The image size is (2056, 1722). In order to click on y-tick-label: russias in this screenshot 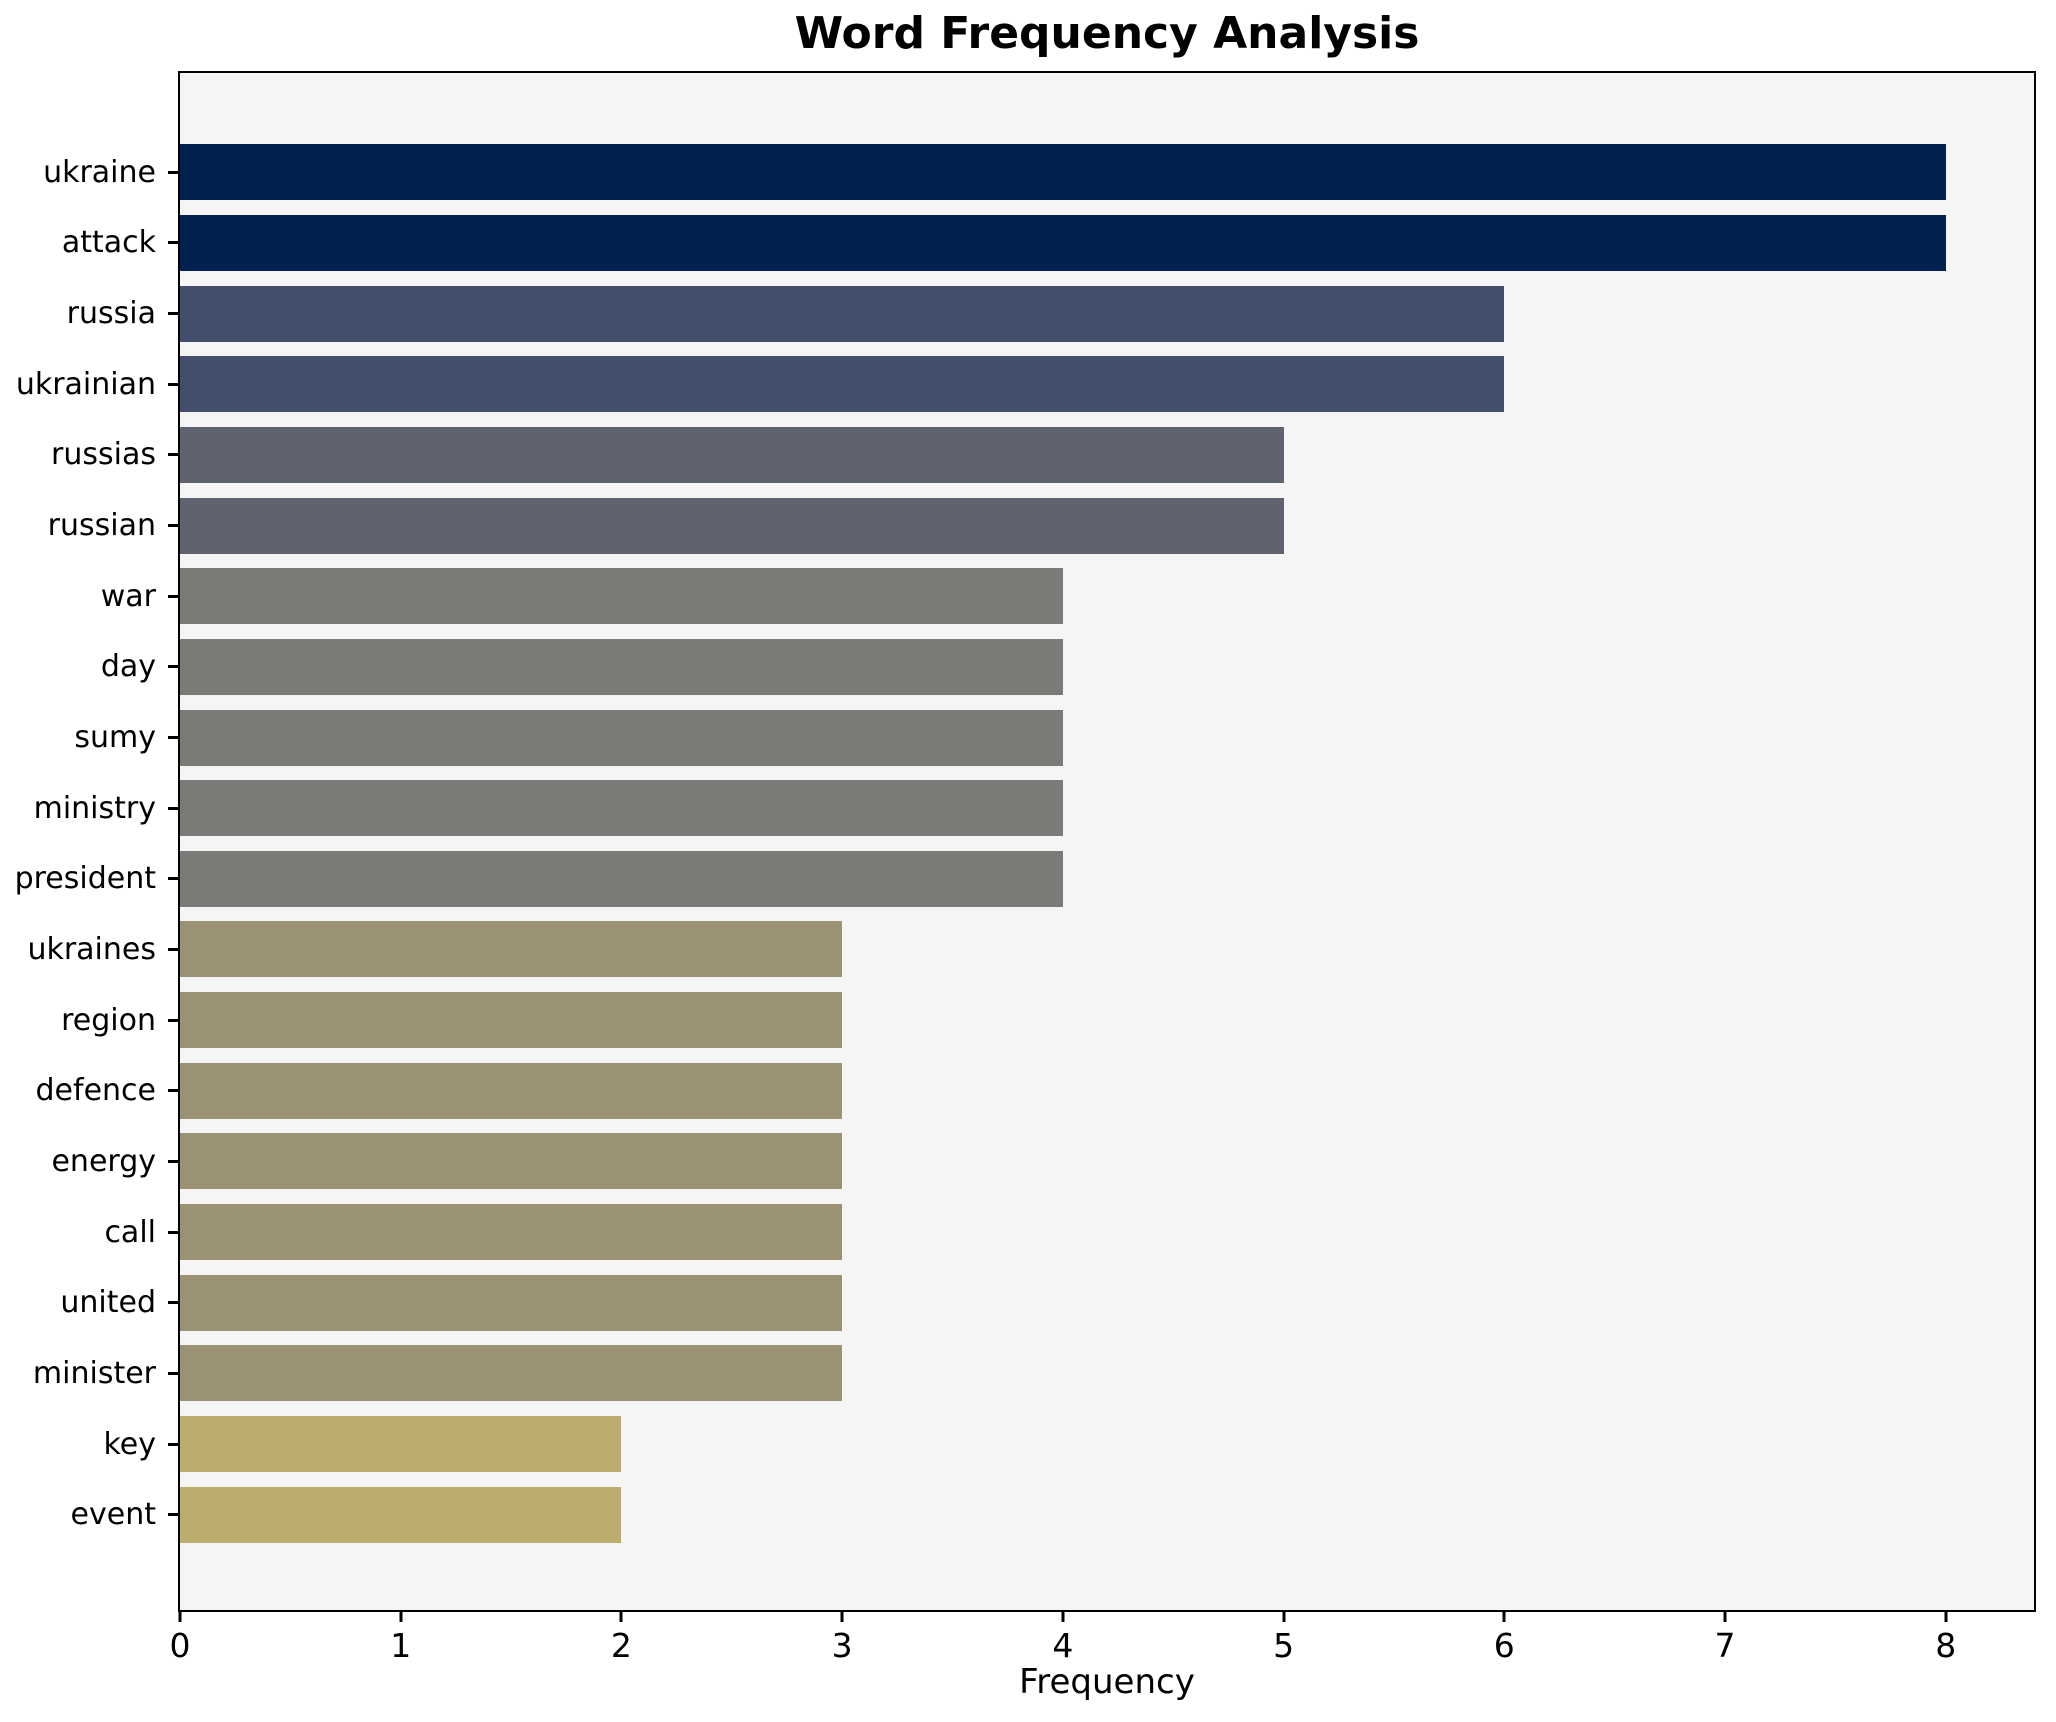, I will do `click(103, 455)`.